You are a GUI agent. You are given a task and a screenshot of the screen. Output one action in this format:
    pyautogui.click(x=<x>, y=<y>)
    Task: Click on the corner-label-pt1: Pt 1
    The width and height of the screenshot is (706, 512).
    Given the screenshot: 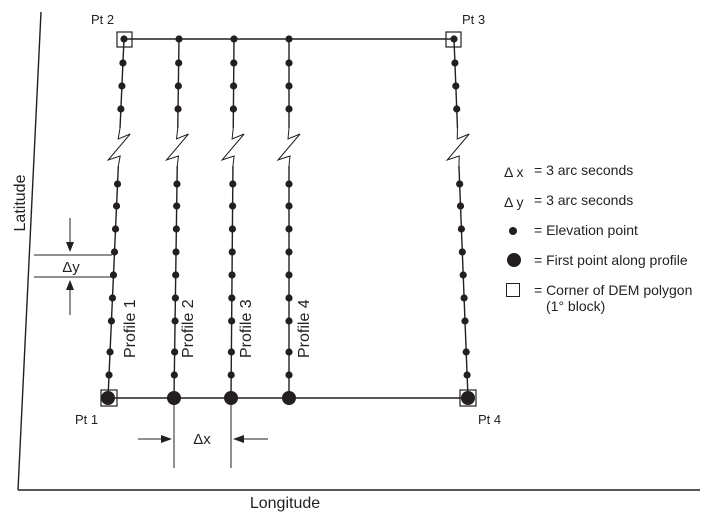 What is the action you would take?
    pyautogui.click(x=86, y=419)
    